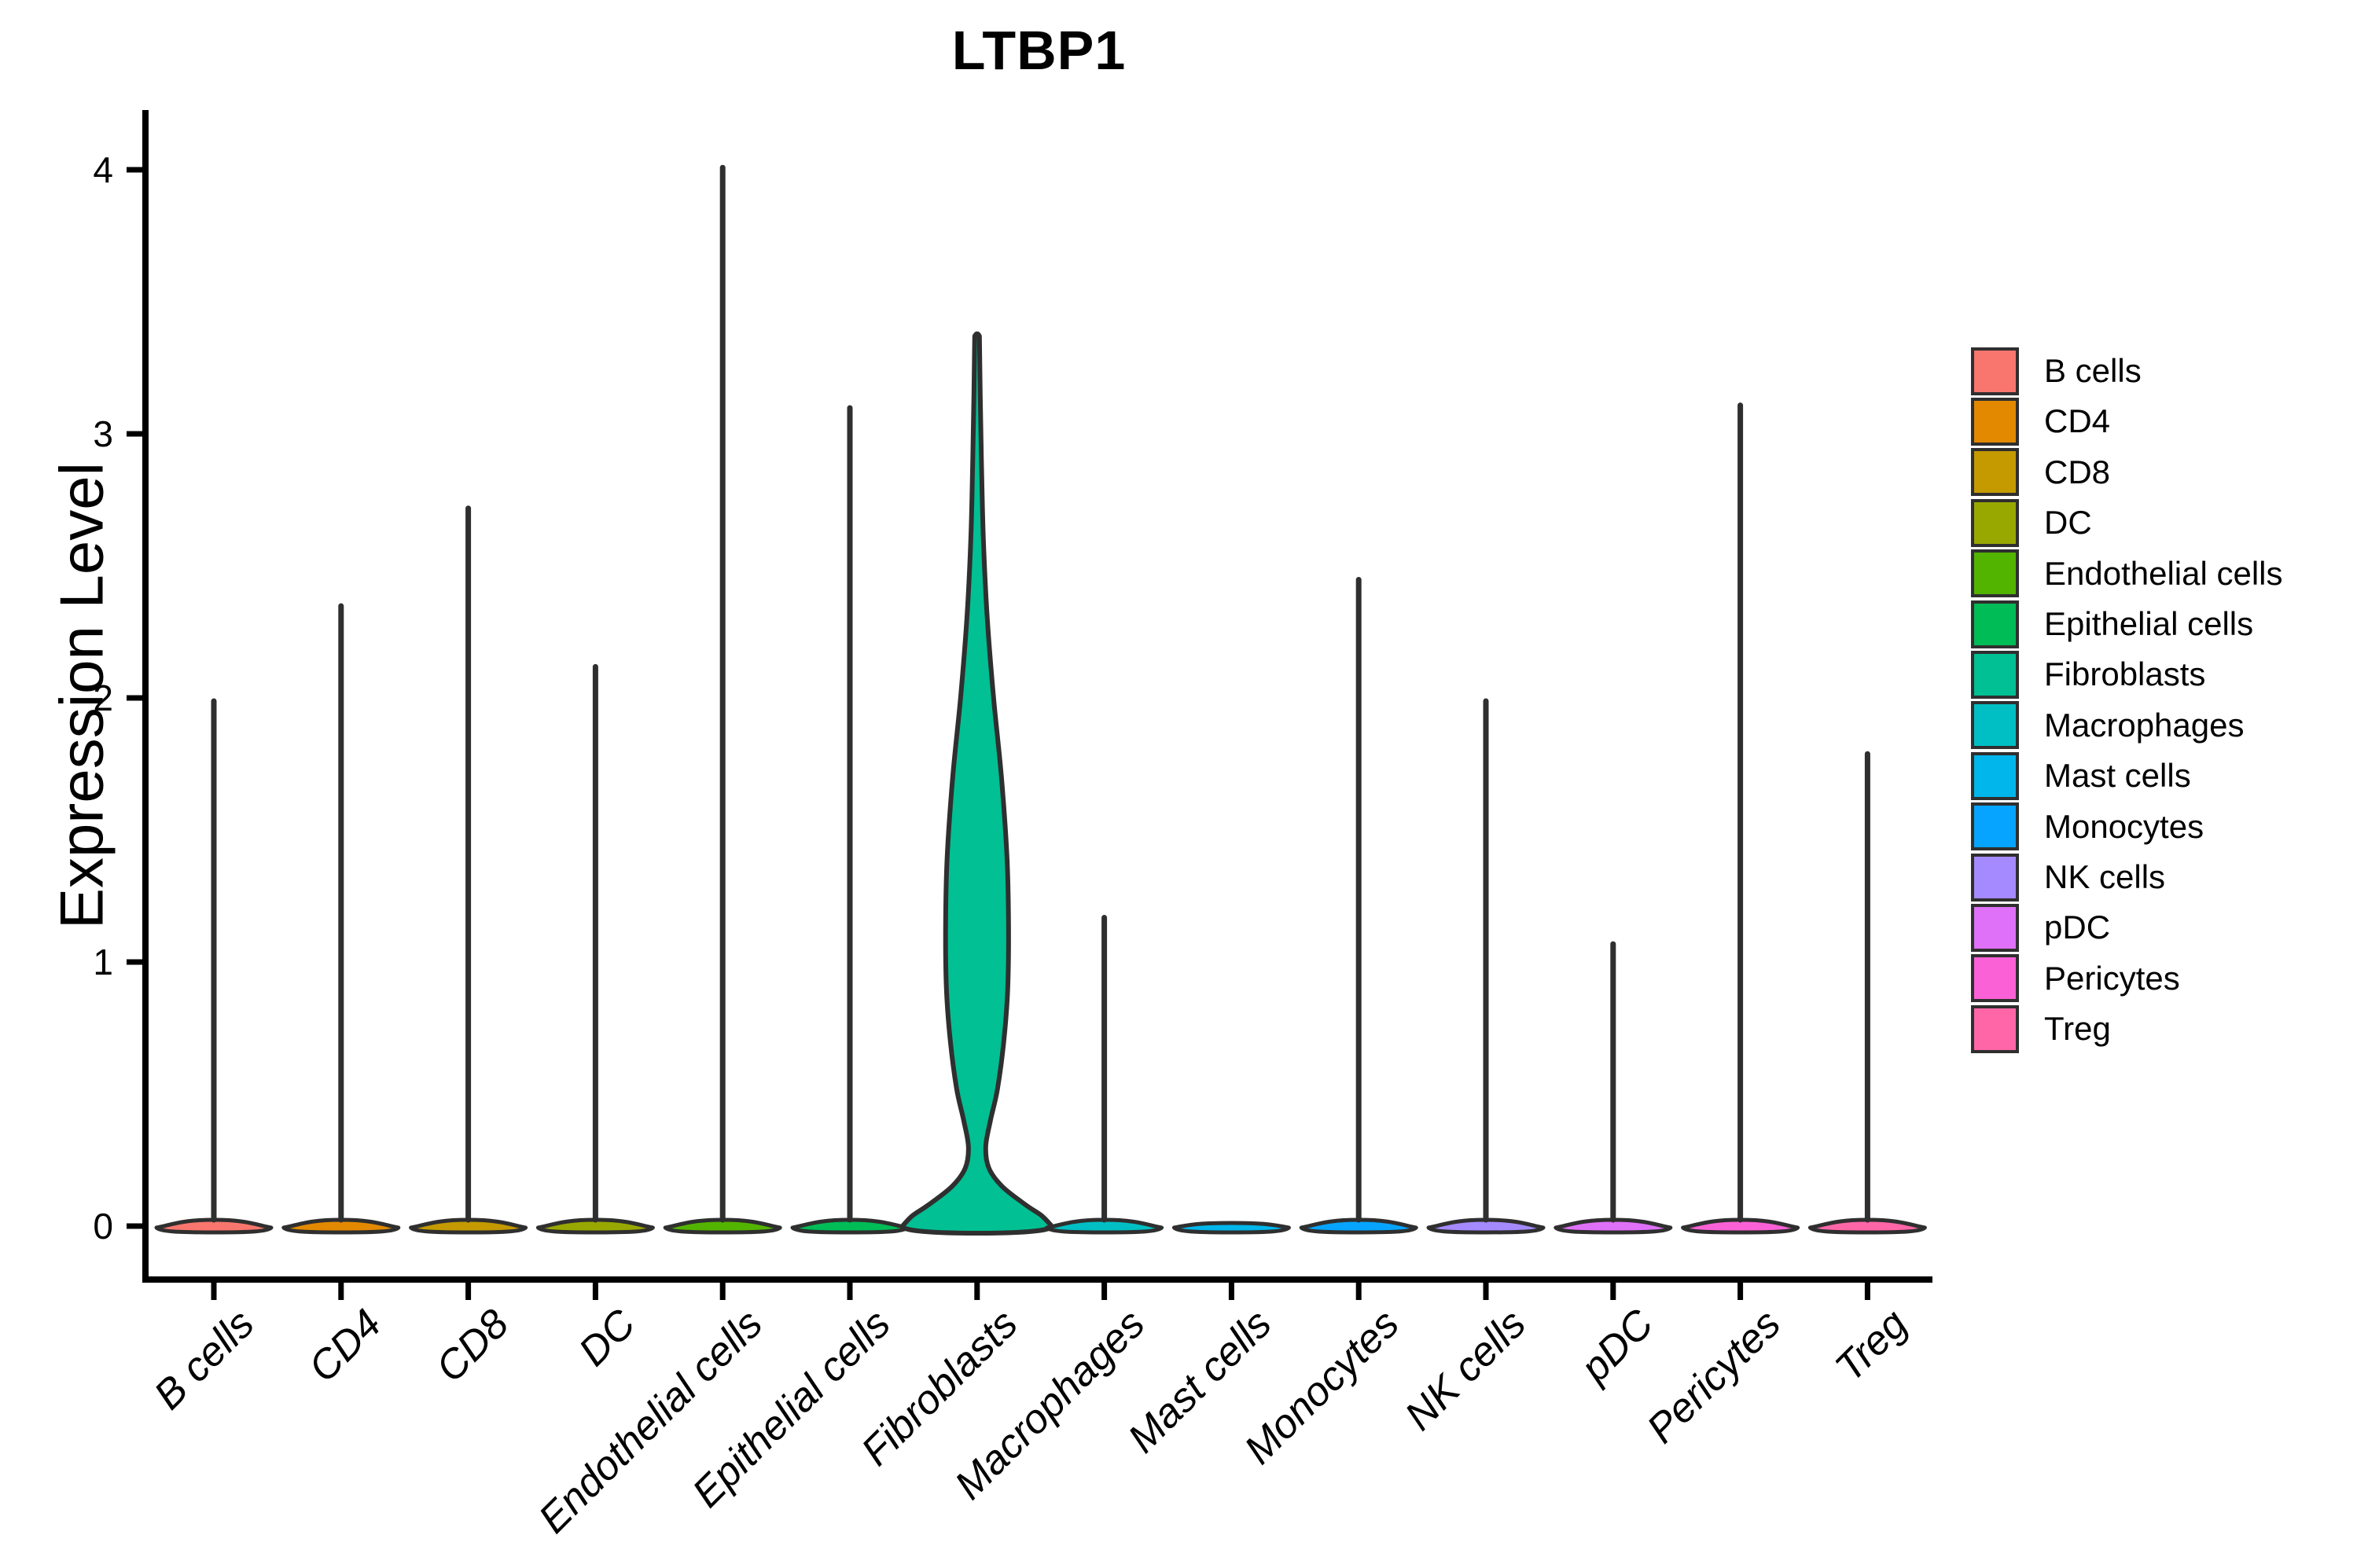 Image resolution: width=2368 pixels, height=1568 pixels. I want to click on legend-item-mast-cells: Mast cells, so click(2081, 776).